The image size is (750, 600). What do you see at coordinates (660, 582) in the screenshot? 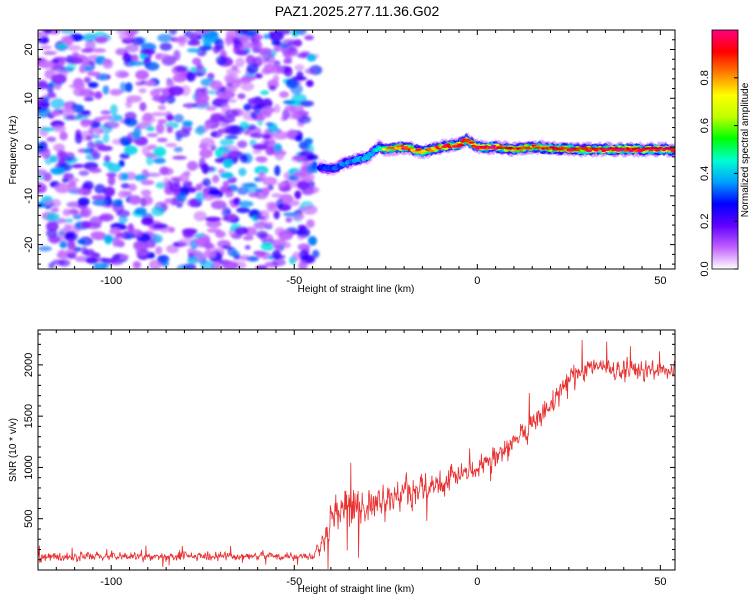
I see `x-tick-label: 50` at bounding box center [660, 582].